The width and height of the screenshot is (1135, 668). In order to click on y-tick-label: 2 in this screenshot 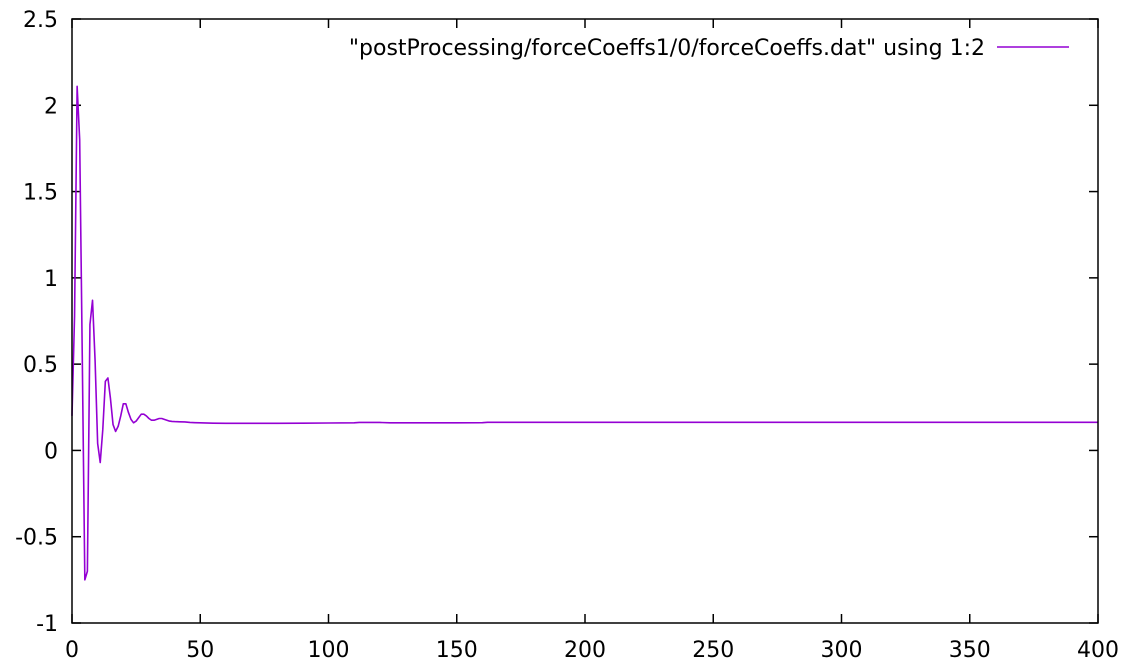, I will do `click(51, 106)`.